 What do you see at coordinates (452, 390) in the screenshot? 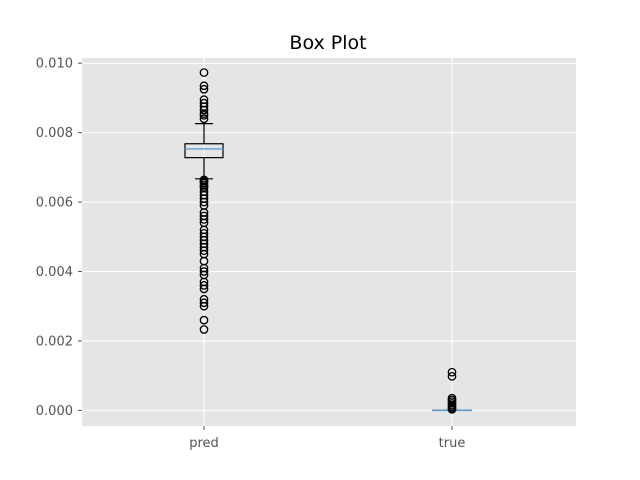
I see `box-true` at bounding box center [452, 390].